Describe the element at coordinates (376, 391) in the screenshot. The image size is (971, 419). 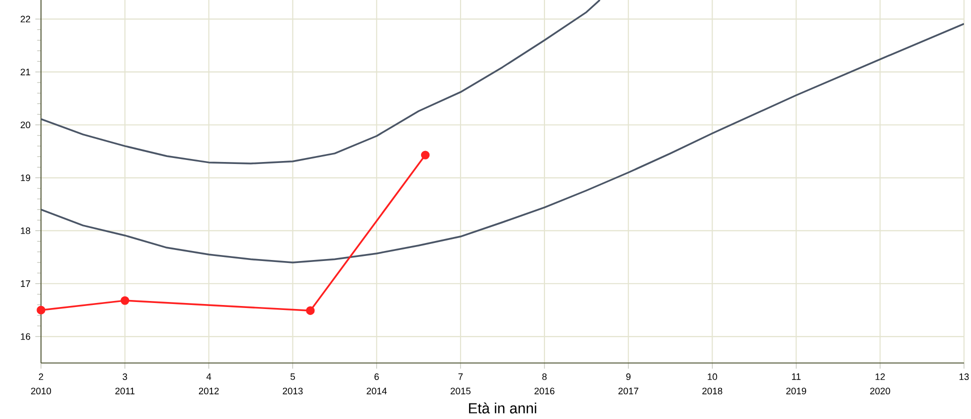
I see `x2-tick-label: 2014` at that location.